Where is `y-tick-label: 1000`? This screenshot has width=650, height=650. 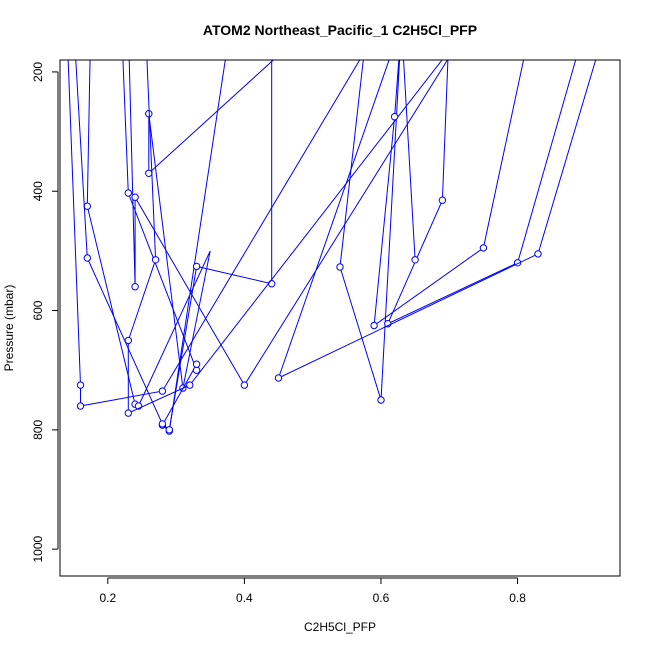
y-tick-label: 1000 is located at coordinates (38, 548).